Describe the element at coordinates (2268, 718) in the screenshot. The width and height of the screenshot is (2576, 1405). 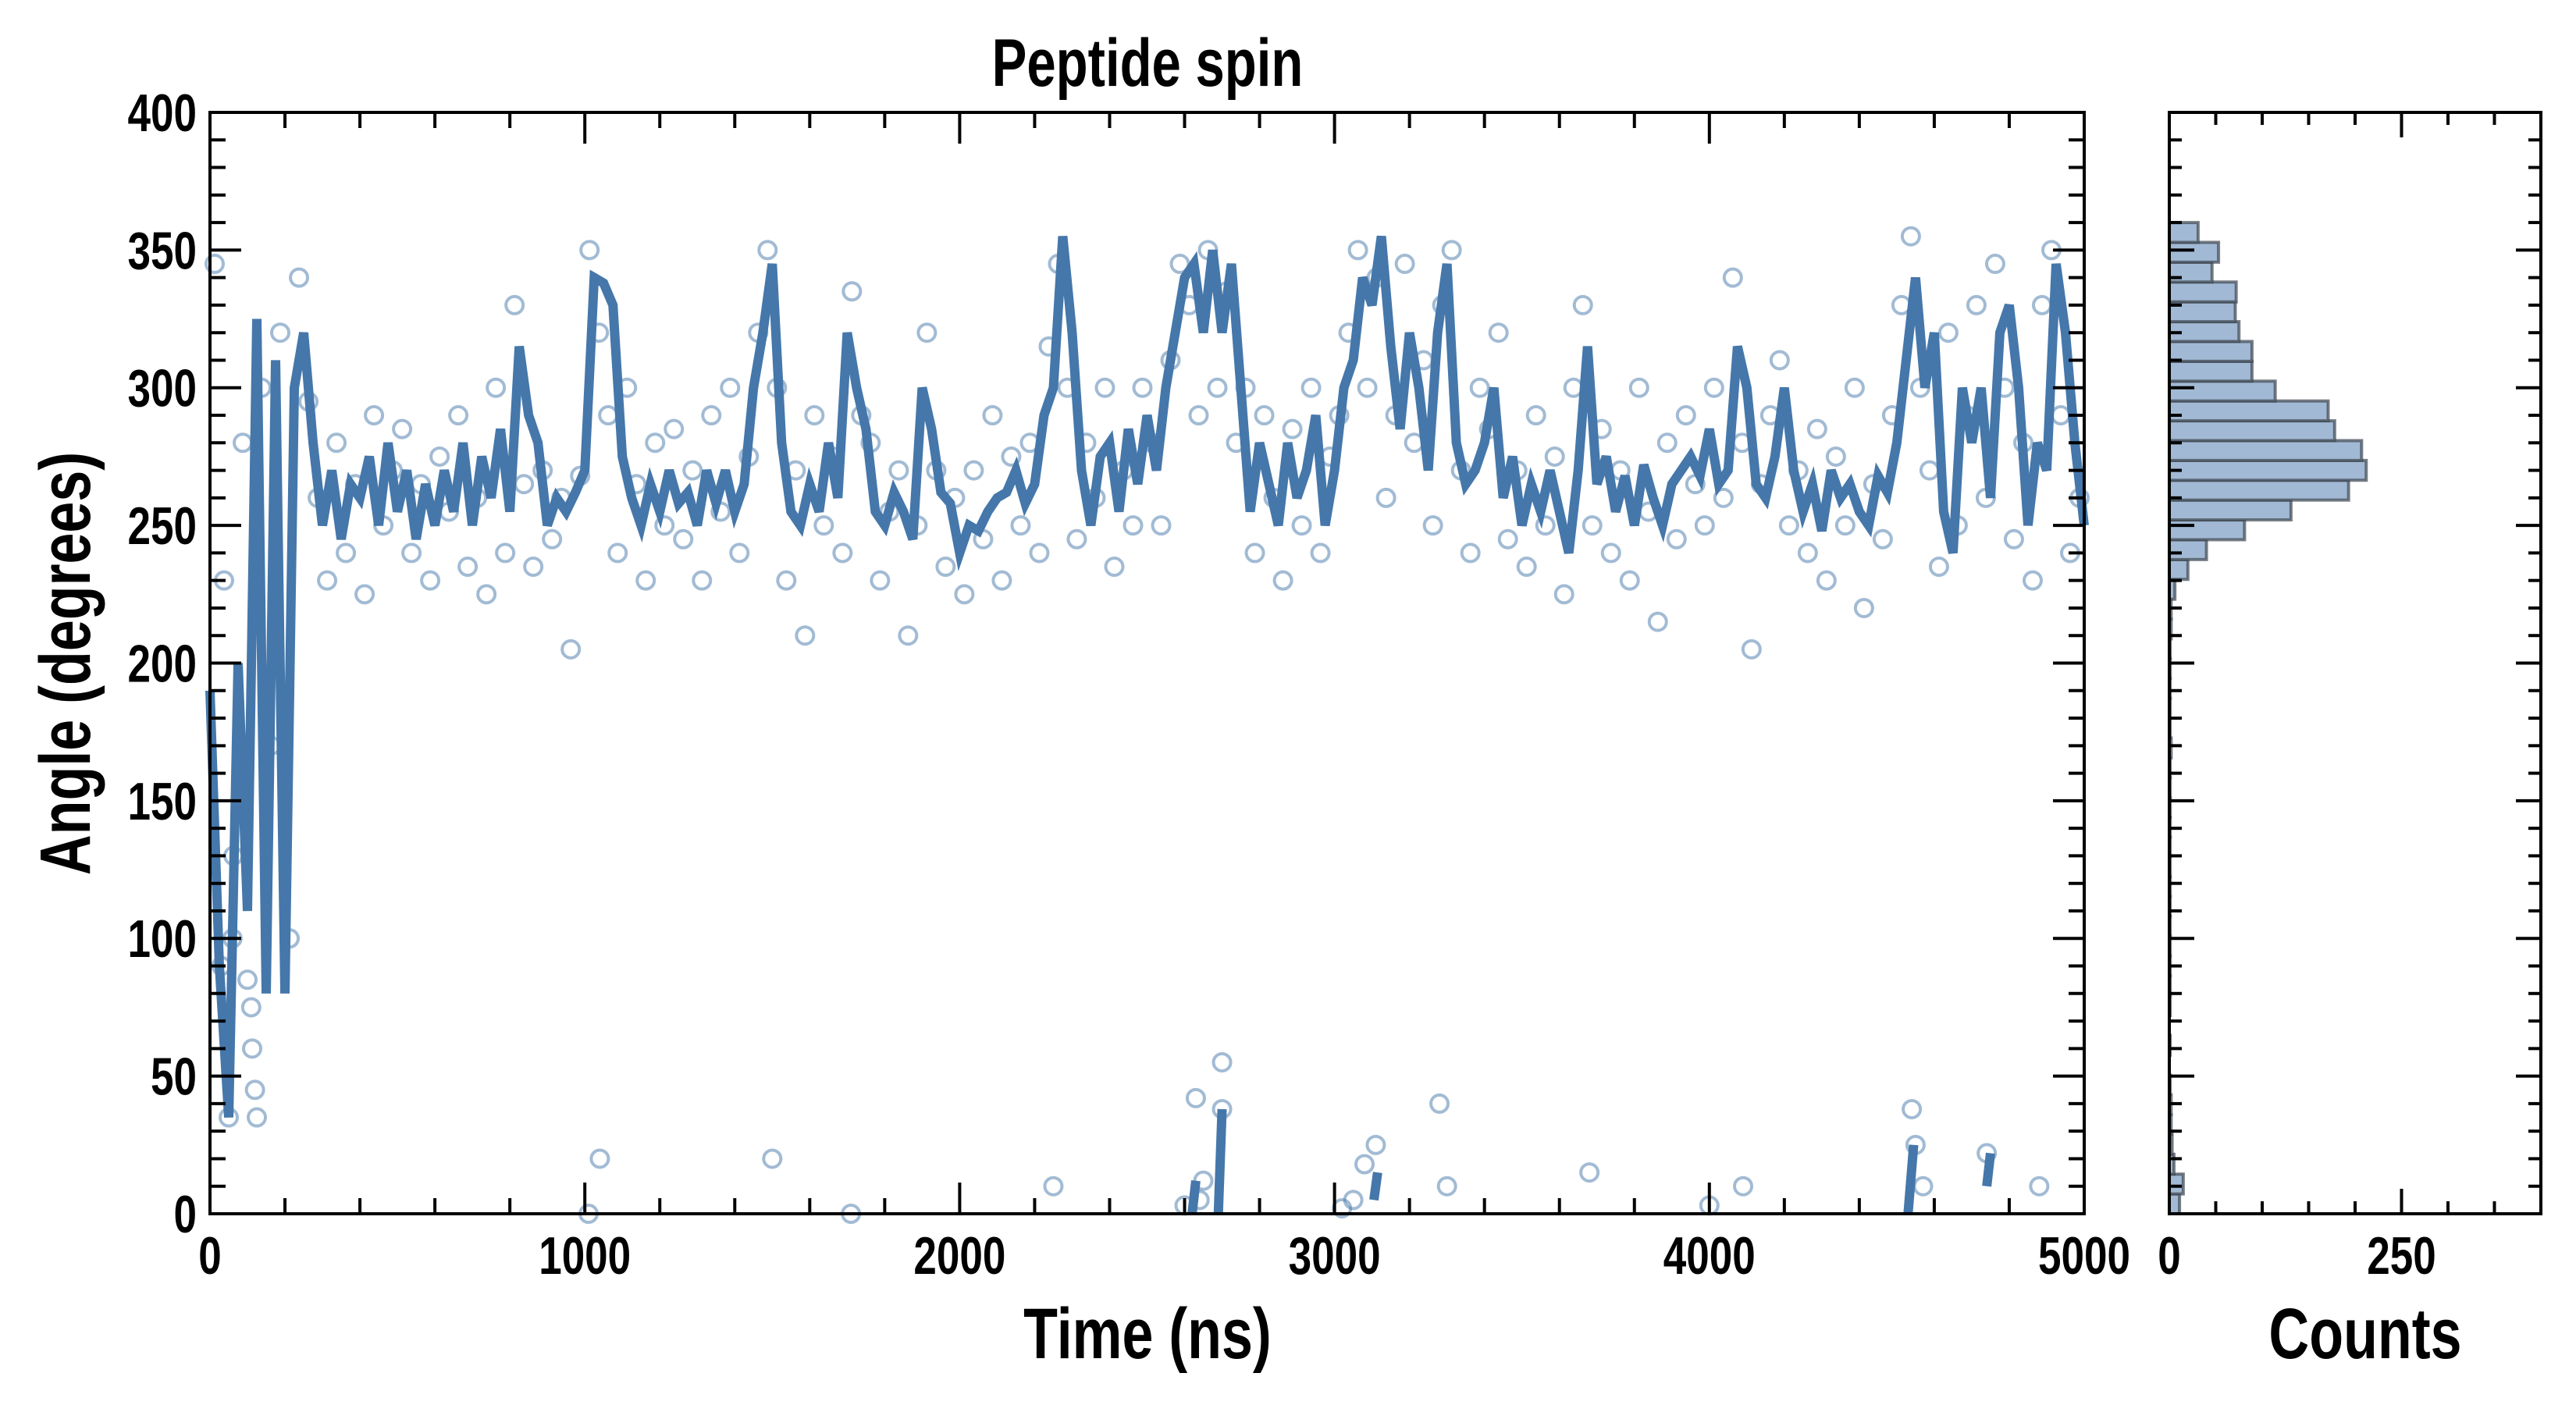
I see `histogram-bars` at that location.